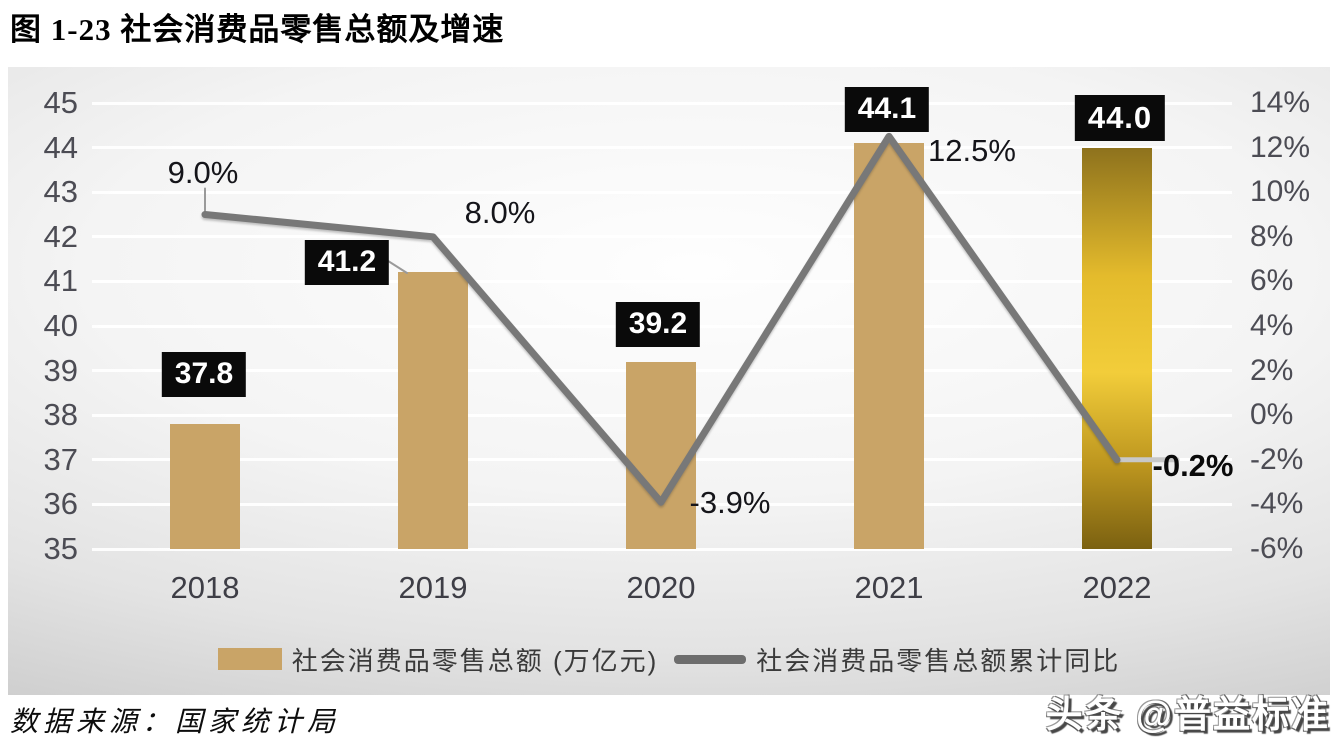 The width and height of the screenshot is (1338, 746). I want to click on legend-bar-series-label: 社会消费品零售总额 (万亿元), so click(475, 660).